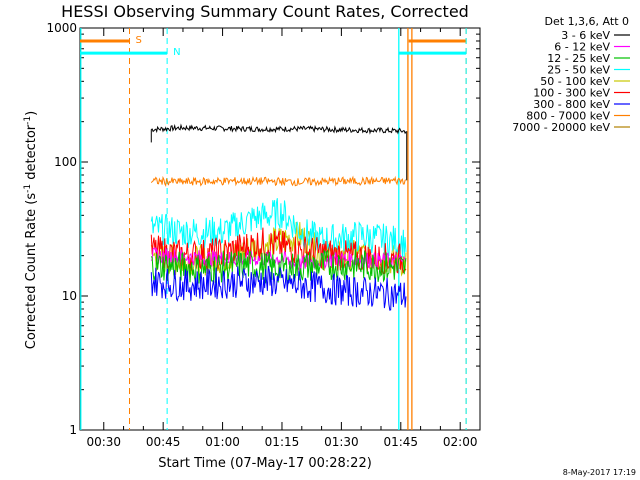 This screenshot has width=640, height=480. What do you see at coordinates (341, 442) in the screenshot?
I see `x-tick-label: 01:30` at bounding box center [341, 442].